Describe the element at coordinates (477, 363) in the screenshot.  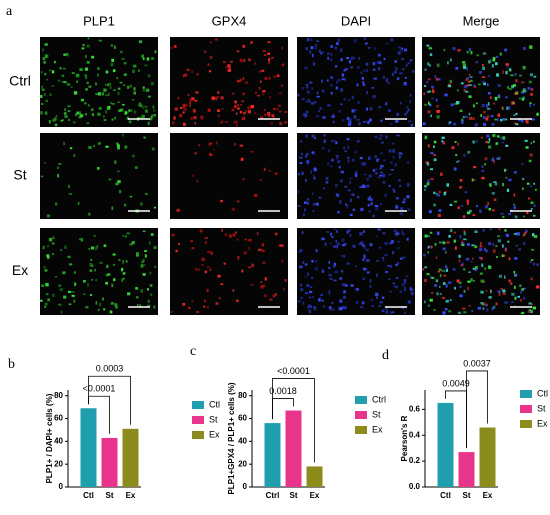
I see `p-value-label: 0.0037` at that location.